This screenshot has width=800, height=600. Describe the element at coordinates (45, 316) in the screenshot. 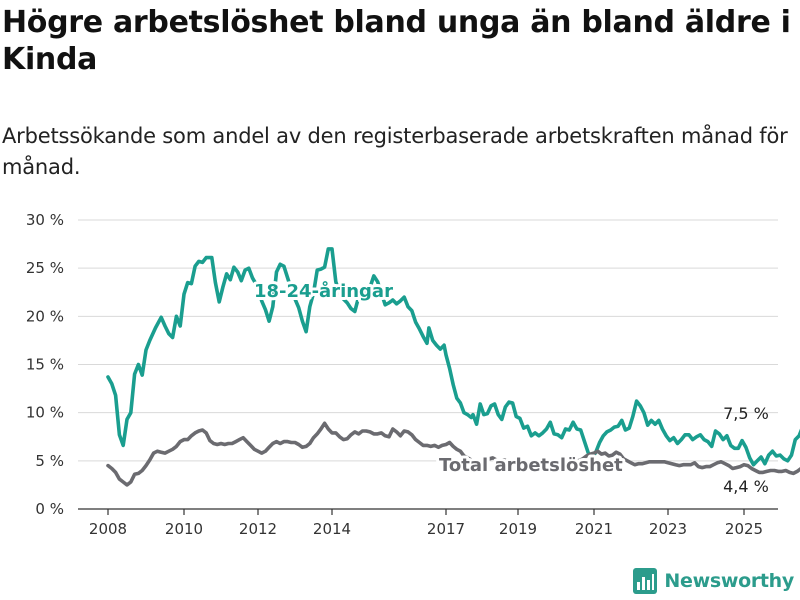

I see `y-tick-label: 20 %` at that location.